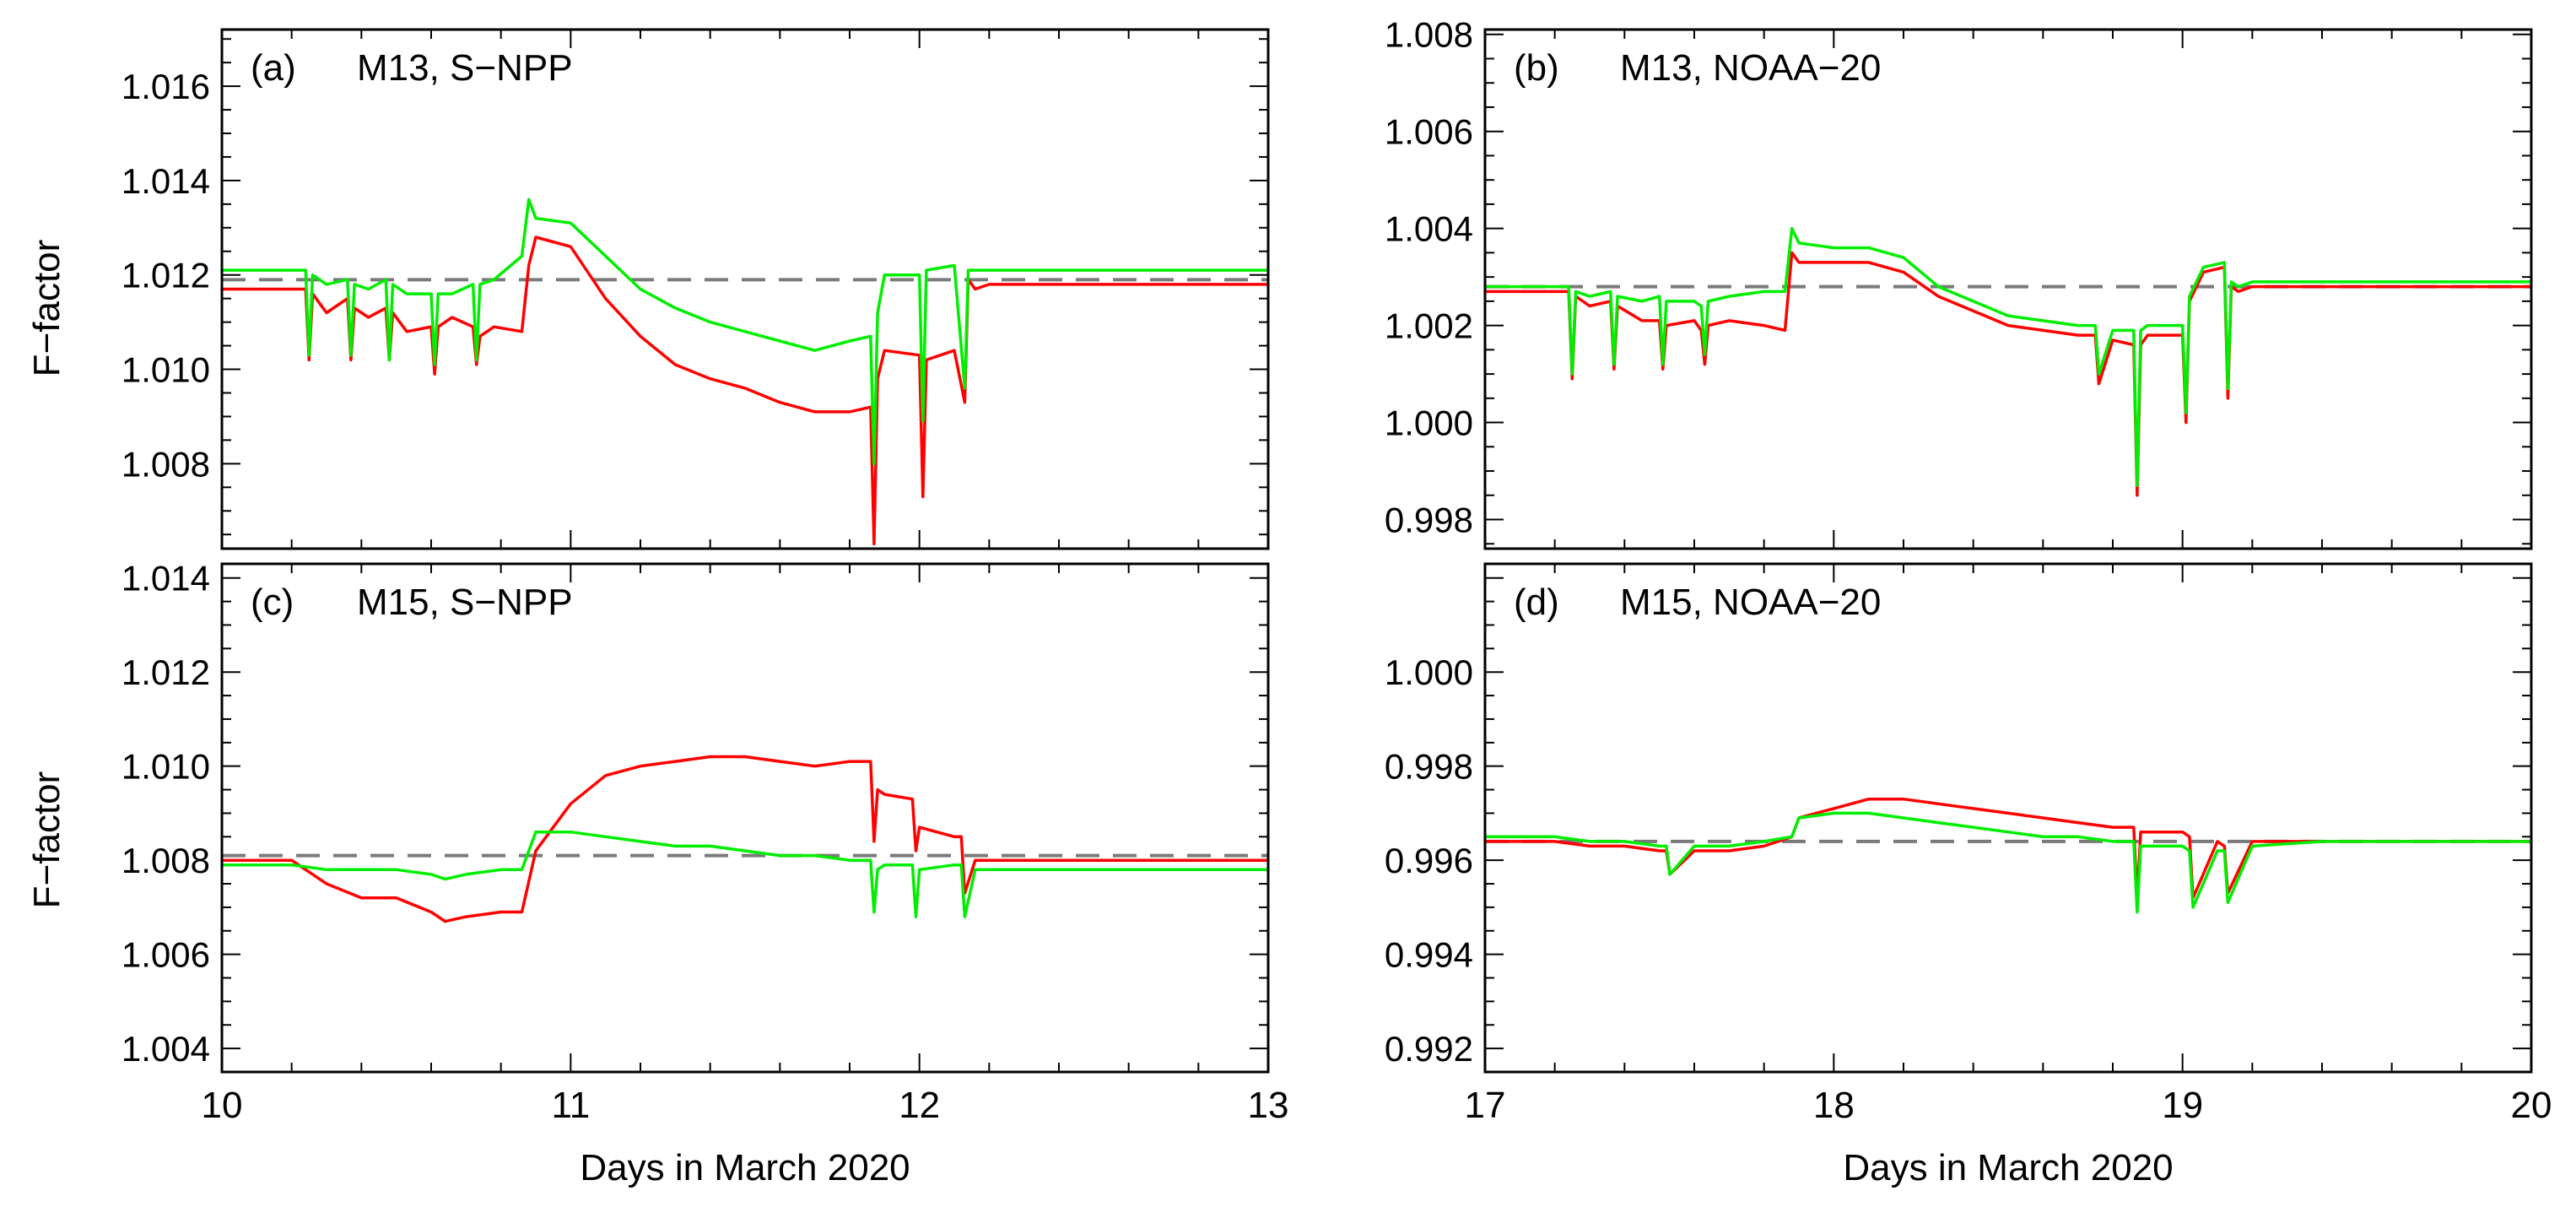 This screenshot has width=2576, height=1218. What do you see at coordinates (570, 1105) in the screenshot?
I see `x-tick-label: 11` at bounding box center [570, 1105].